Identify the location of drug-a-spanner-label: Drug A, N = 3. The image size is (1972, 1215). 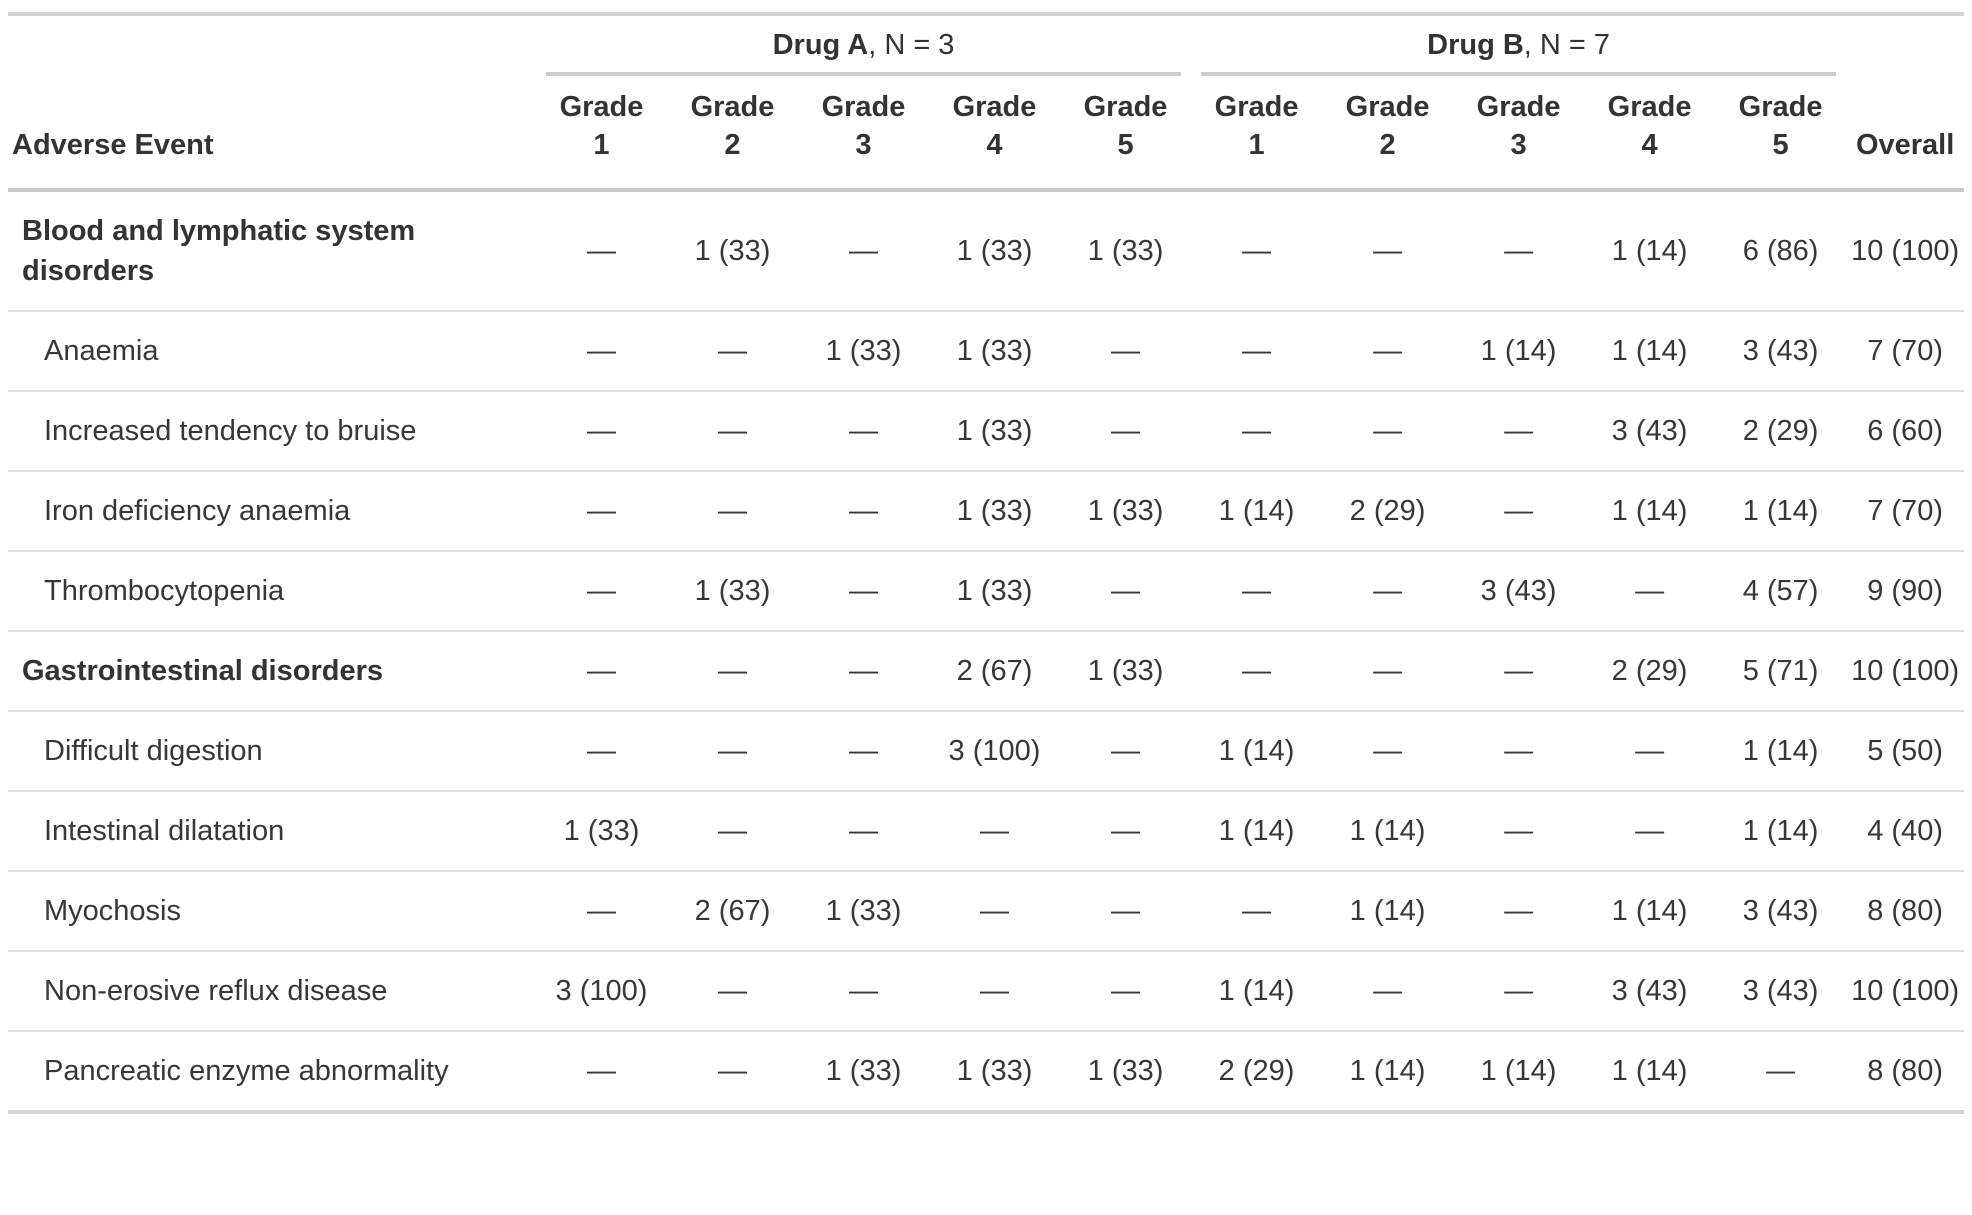
(863, 45).